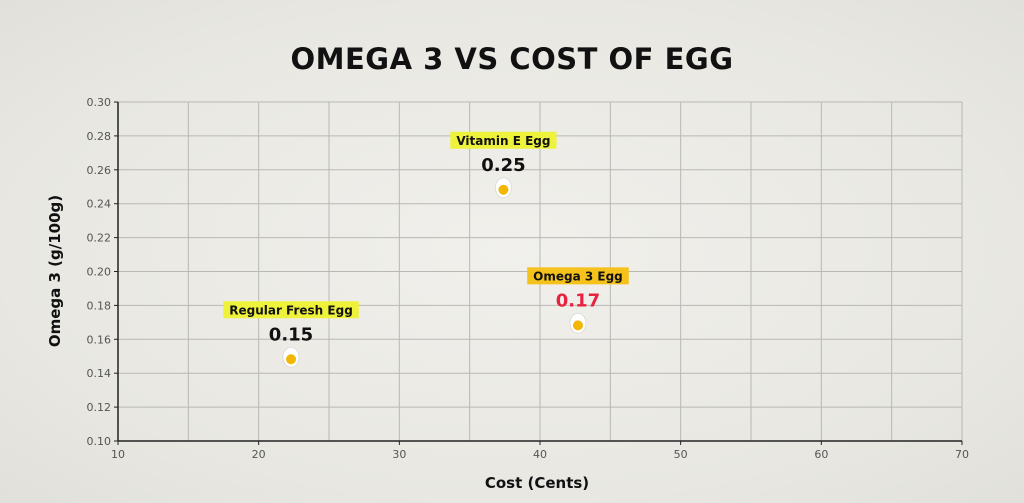  What do you see at coordinates (512, 59) in the screenshot?
I see `chart-title: OMEGA 3 VS COST OF EGG` at bounding box center [512, 59].